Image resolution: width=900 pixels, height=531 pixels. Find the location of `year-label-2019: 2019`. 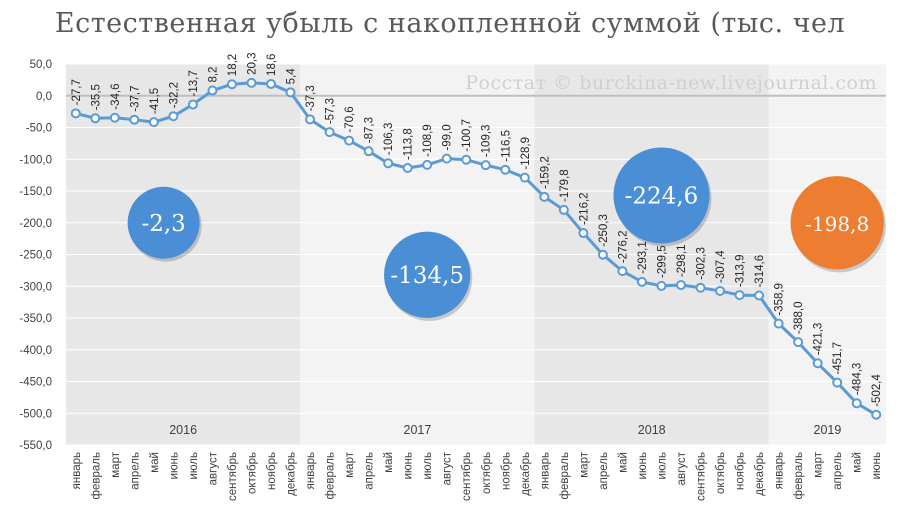

year-label-2019: 2019 is located at coordinates (828, 430).